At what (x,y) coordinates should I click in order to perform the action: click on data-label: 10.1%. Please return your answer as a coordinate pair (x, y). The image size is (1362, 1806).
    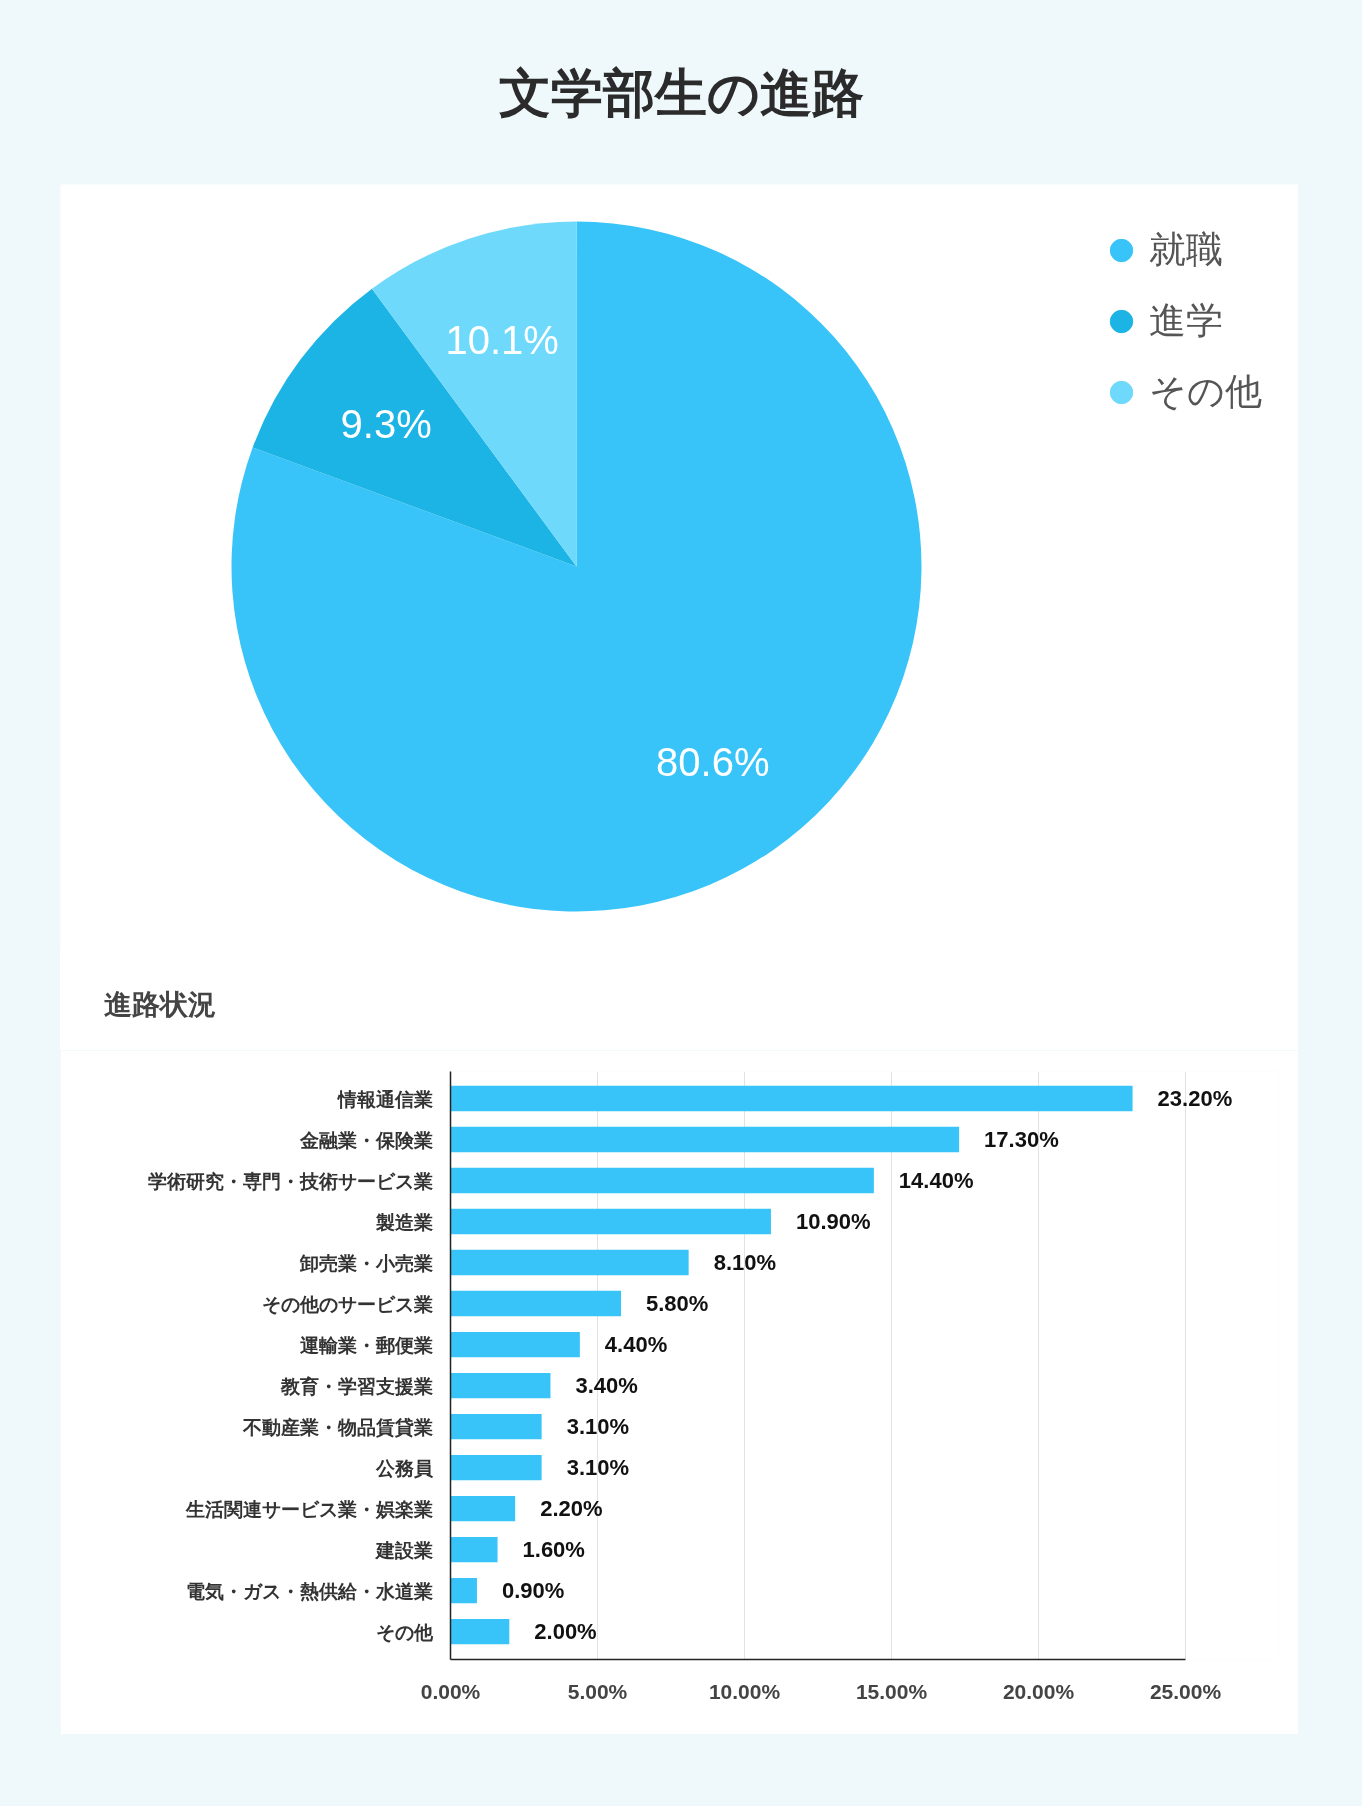
    Looking at the image, I should click on (502, 340).